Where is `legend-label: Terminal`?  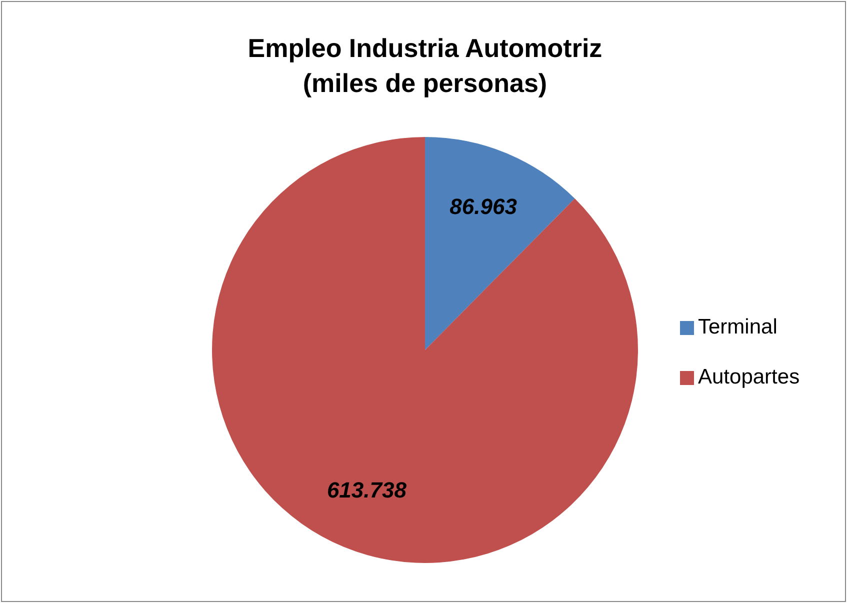 legend-label: Terminal is located at coordinates (738, 327).